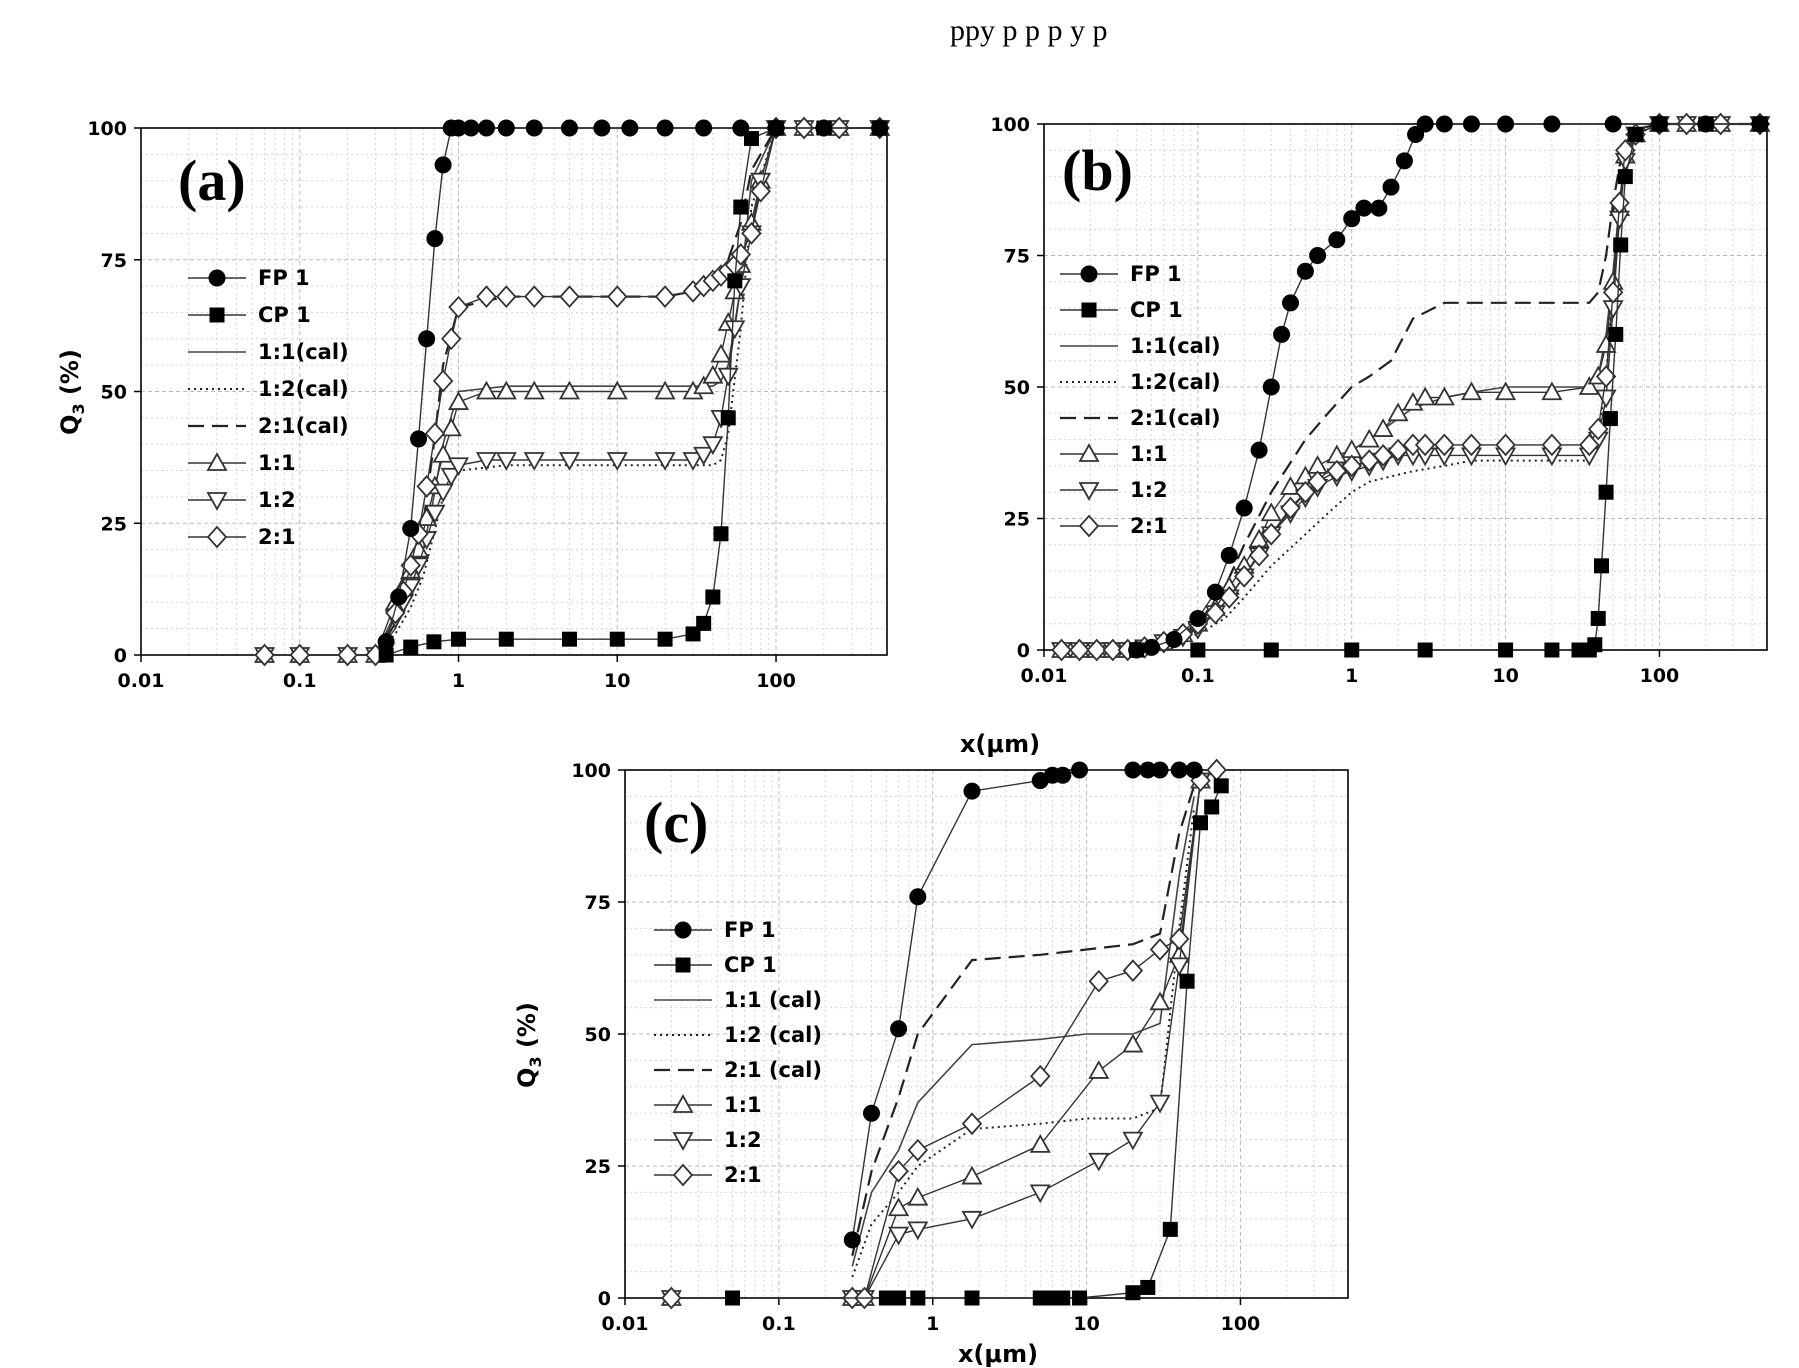 The image size is (1799, 1368). What do you see at coordinates (776, 681) in the screenshot?
I see `x-tick-label: 100` at bounding box center [776, 681].